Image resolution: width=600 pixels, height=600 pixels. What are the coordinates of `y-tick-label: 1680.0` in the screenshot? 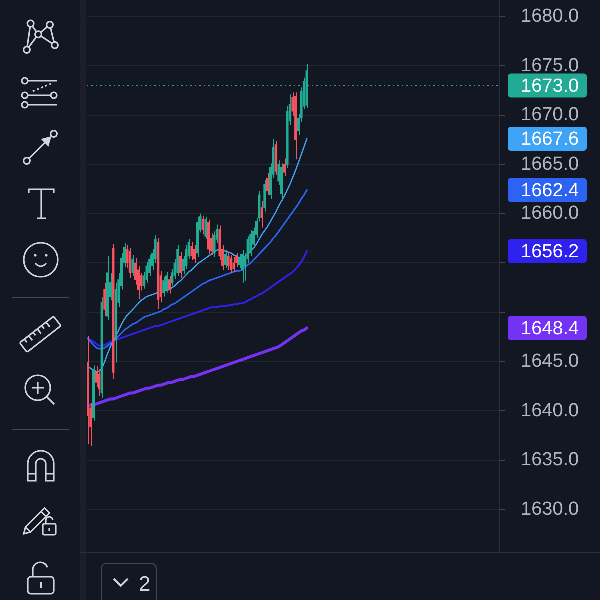 It's located at (550, 16).